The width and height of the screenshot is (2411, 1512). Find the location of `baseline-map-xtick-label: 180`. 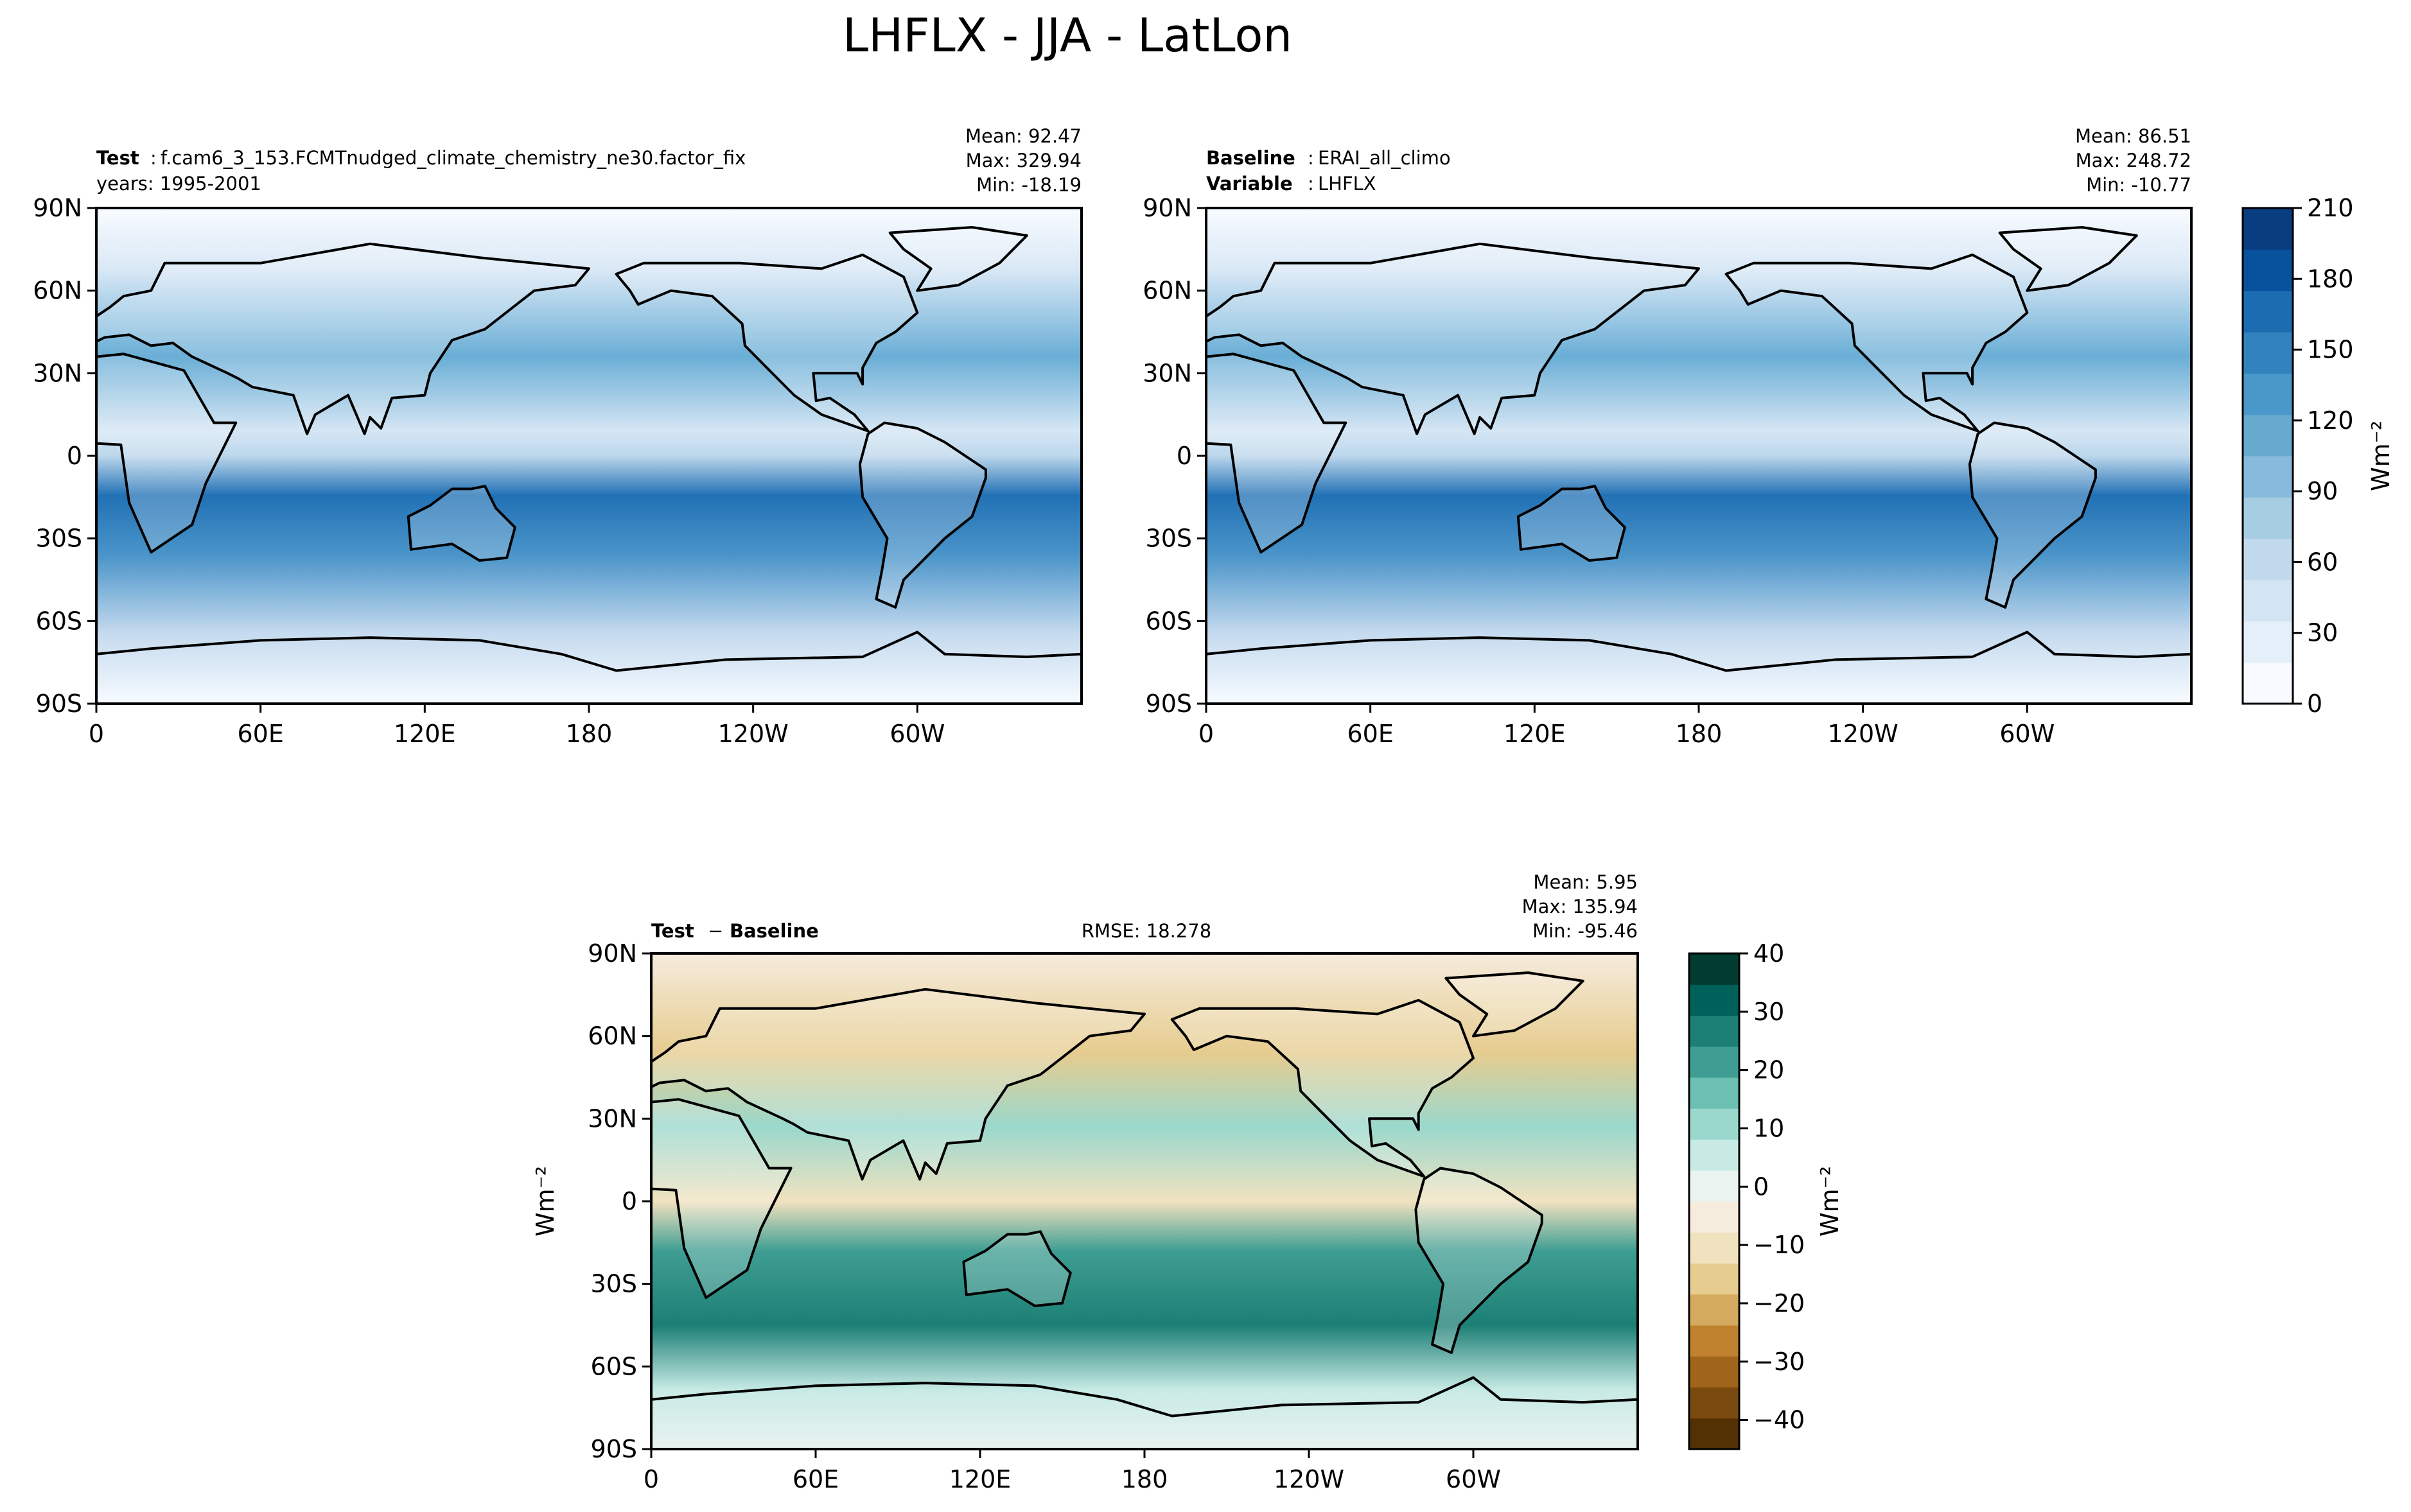

baseline-map-xtick-label: 180 is located at coordinates (1699, 734).